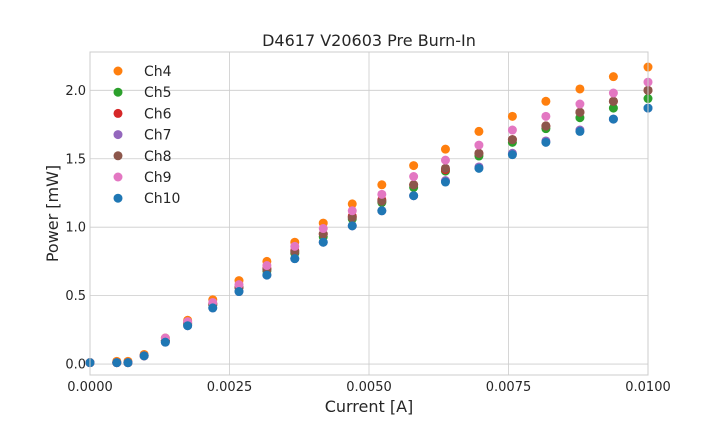  Describe the element at coordinates (369, 387) in the screenshot. I see `x-tick-label: 0.0050` at that location.